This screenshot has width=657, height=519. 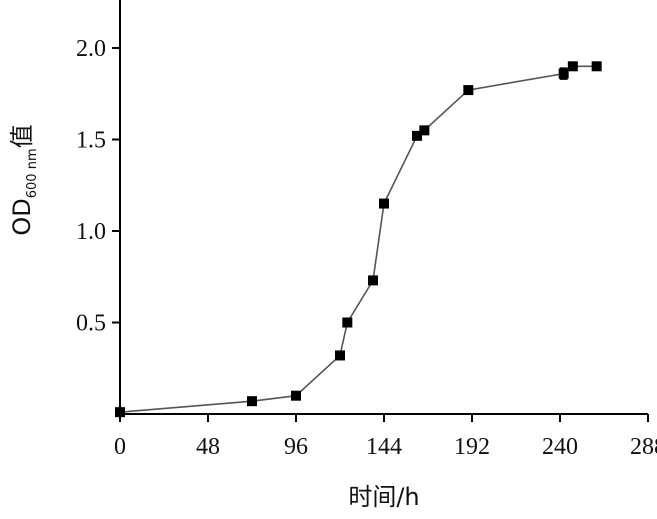 I want to click on x-tick-label: 144, so click(x=384, y=447).